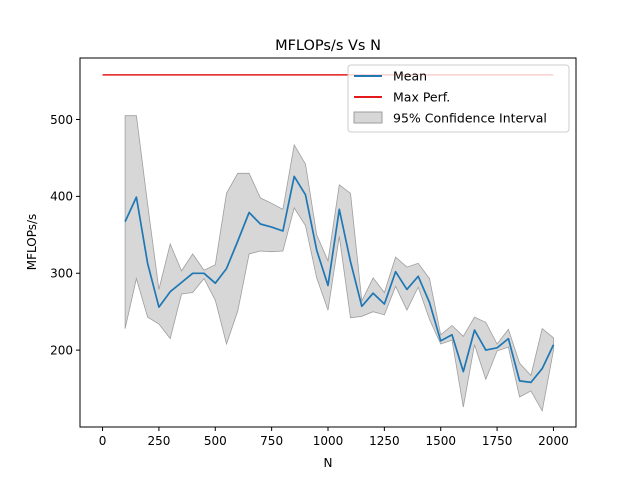  Describe the element at coordinates (32, 242) in the screenshot. I see `y-axis-label: MFLOPs/s` at that location.